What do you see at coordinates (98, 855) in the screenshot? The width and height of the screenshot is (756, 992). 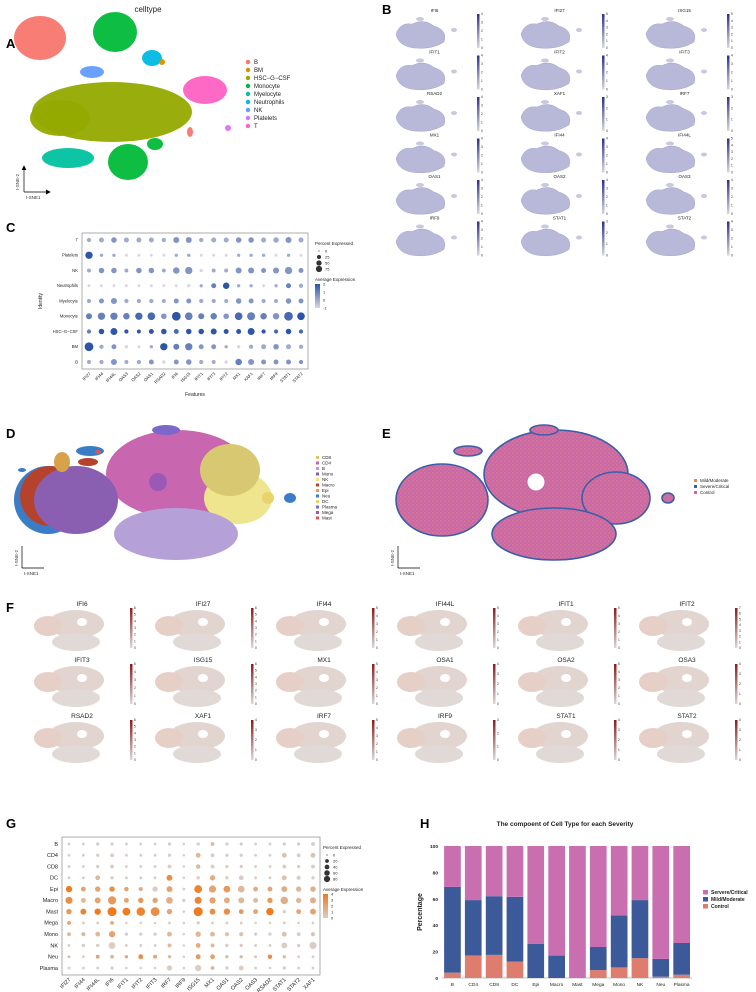 I see `dot-cd-ifi44l` at bounding box center [98, 855].